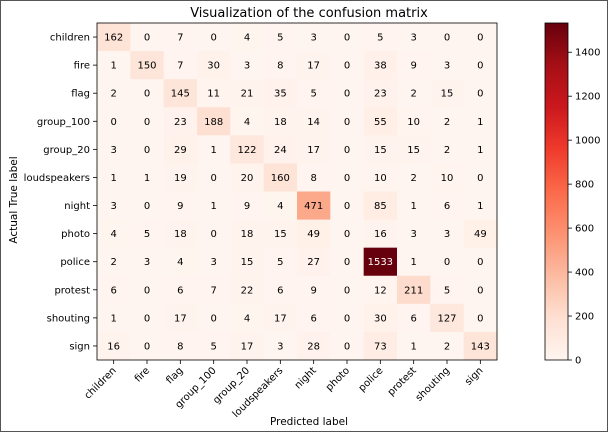  I want to click on cell-photo-sign, so click(480, 234).